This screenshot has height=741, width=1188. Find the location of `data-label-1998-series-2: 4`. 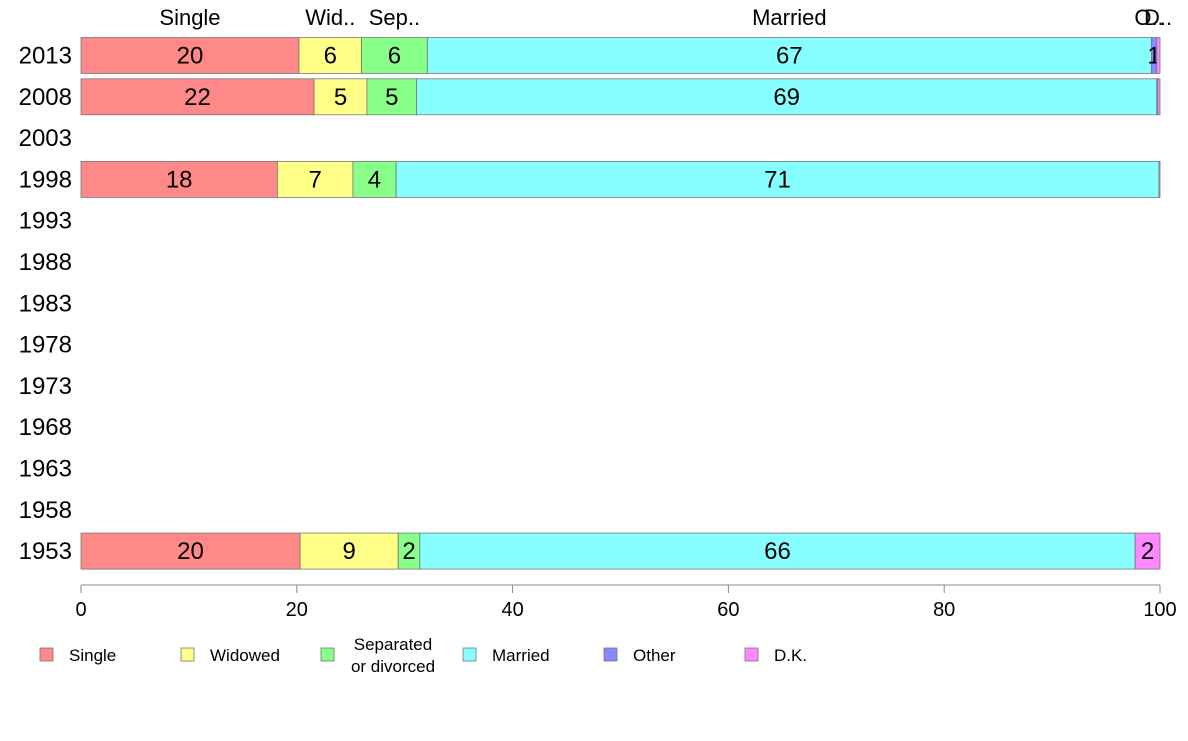

data-label-1998-series-2: 4 is located at coordinates (374, 179).